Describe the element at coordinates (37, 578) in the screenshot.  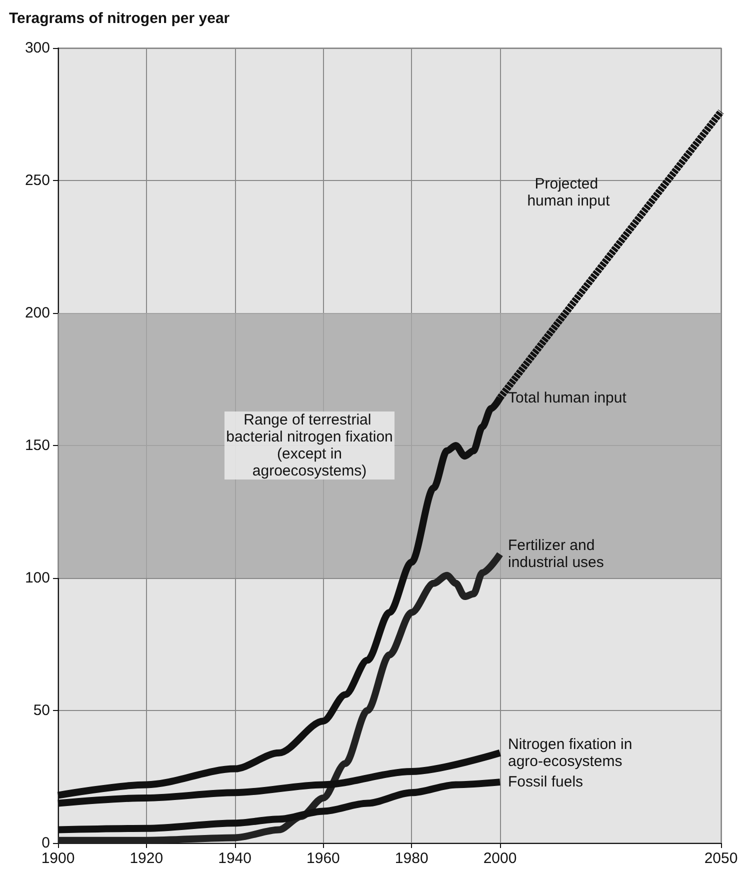
I see `y-tick-label: 100` at that location.